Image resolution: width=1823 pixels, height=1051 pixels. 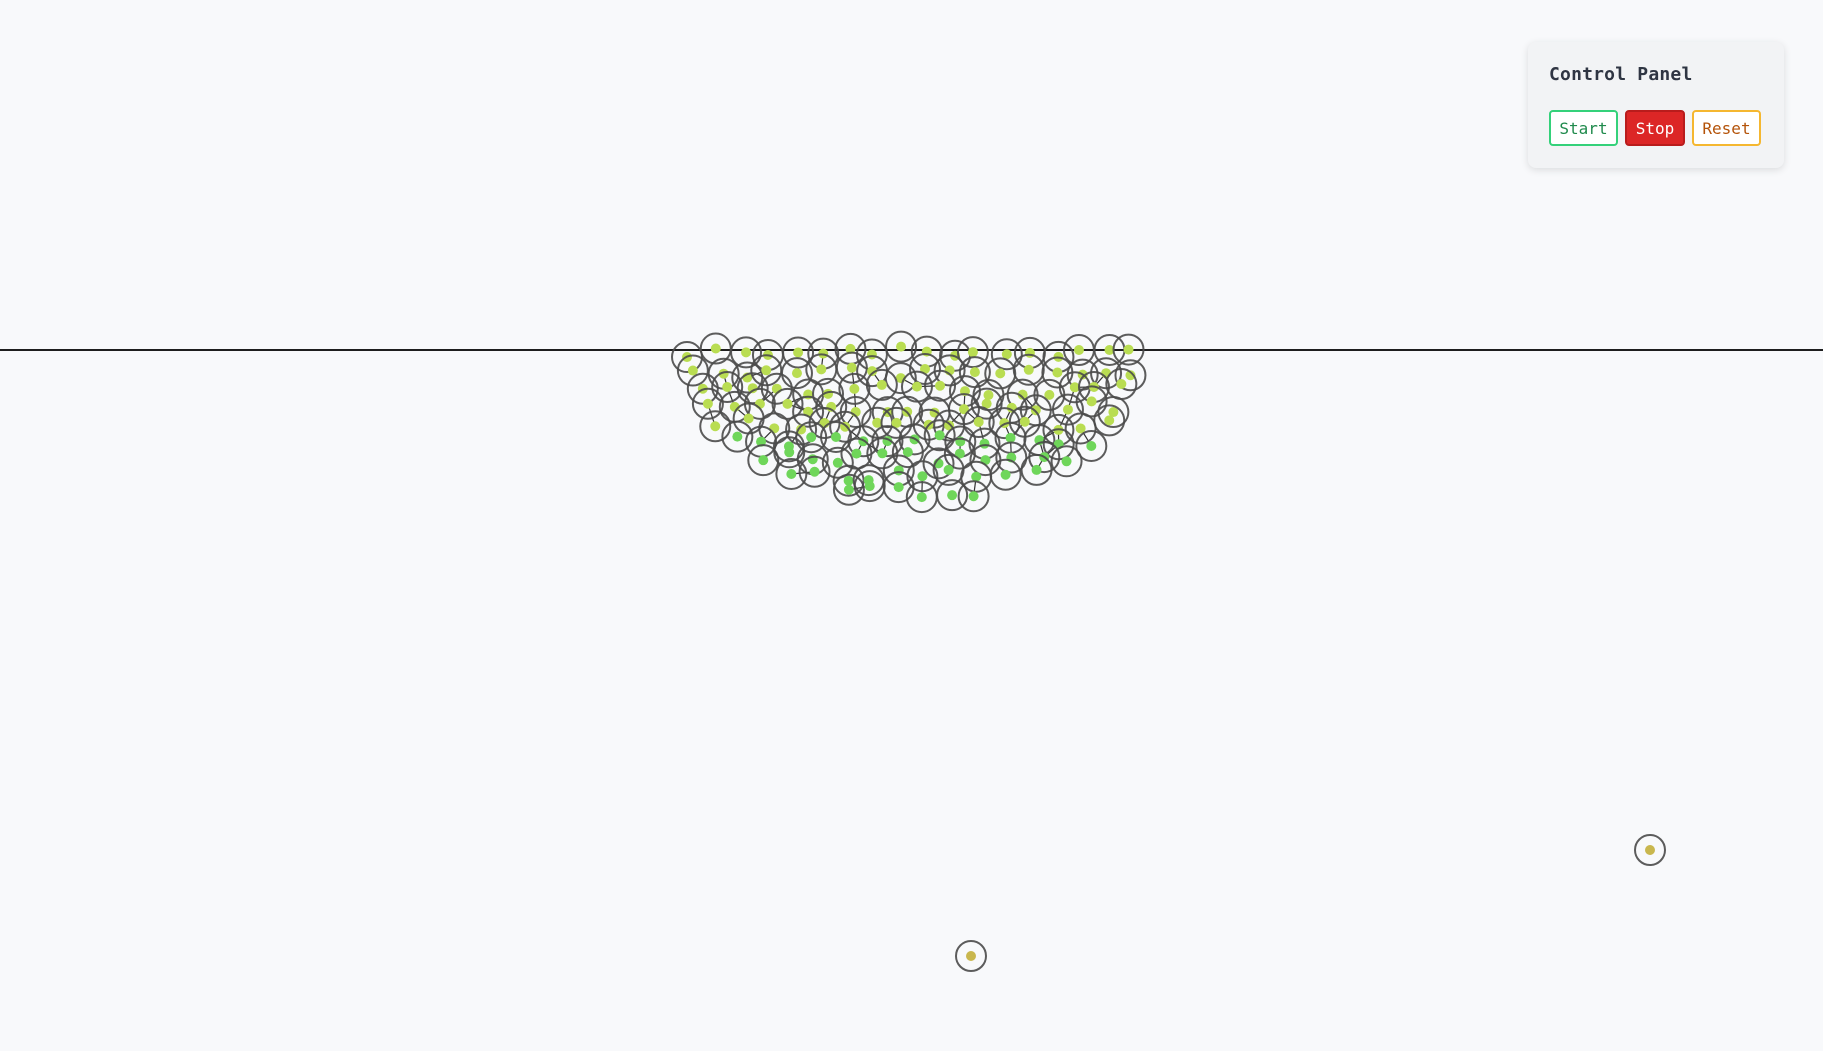 What do you see at coordinates (1656, 105) in the screenshot?
I see `control-panel: Control Panel Start Stop Reset` at bounding box center [1656, 105].